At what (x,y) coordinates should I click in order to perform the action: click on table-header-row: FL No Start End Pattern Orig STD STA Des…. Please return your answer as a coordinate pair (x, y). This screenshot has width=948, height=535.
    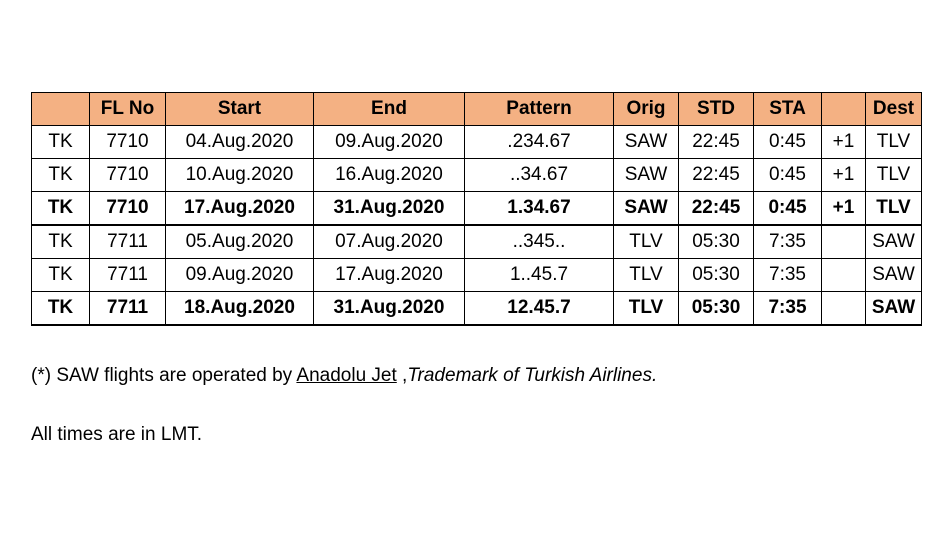
    Looking at the image, I should click on (476, 109).